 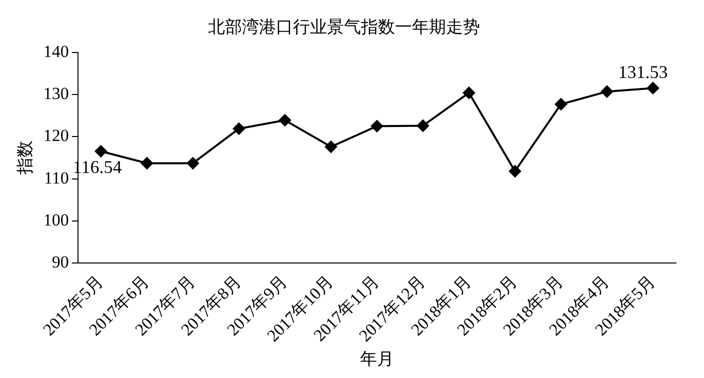 I want to click on x-axis-title: 年月, so click(x=377, y=358).